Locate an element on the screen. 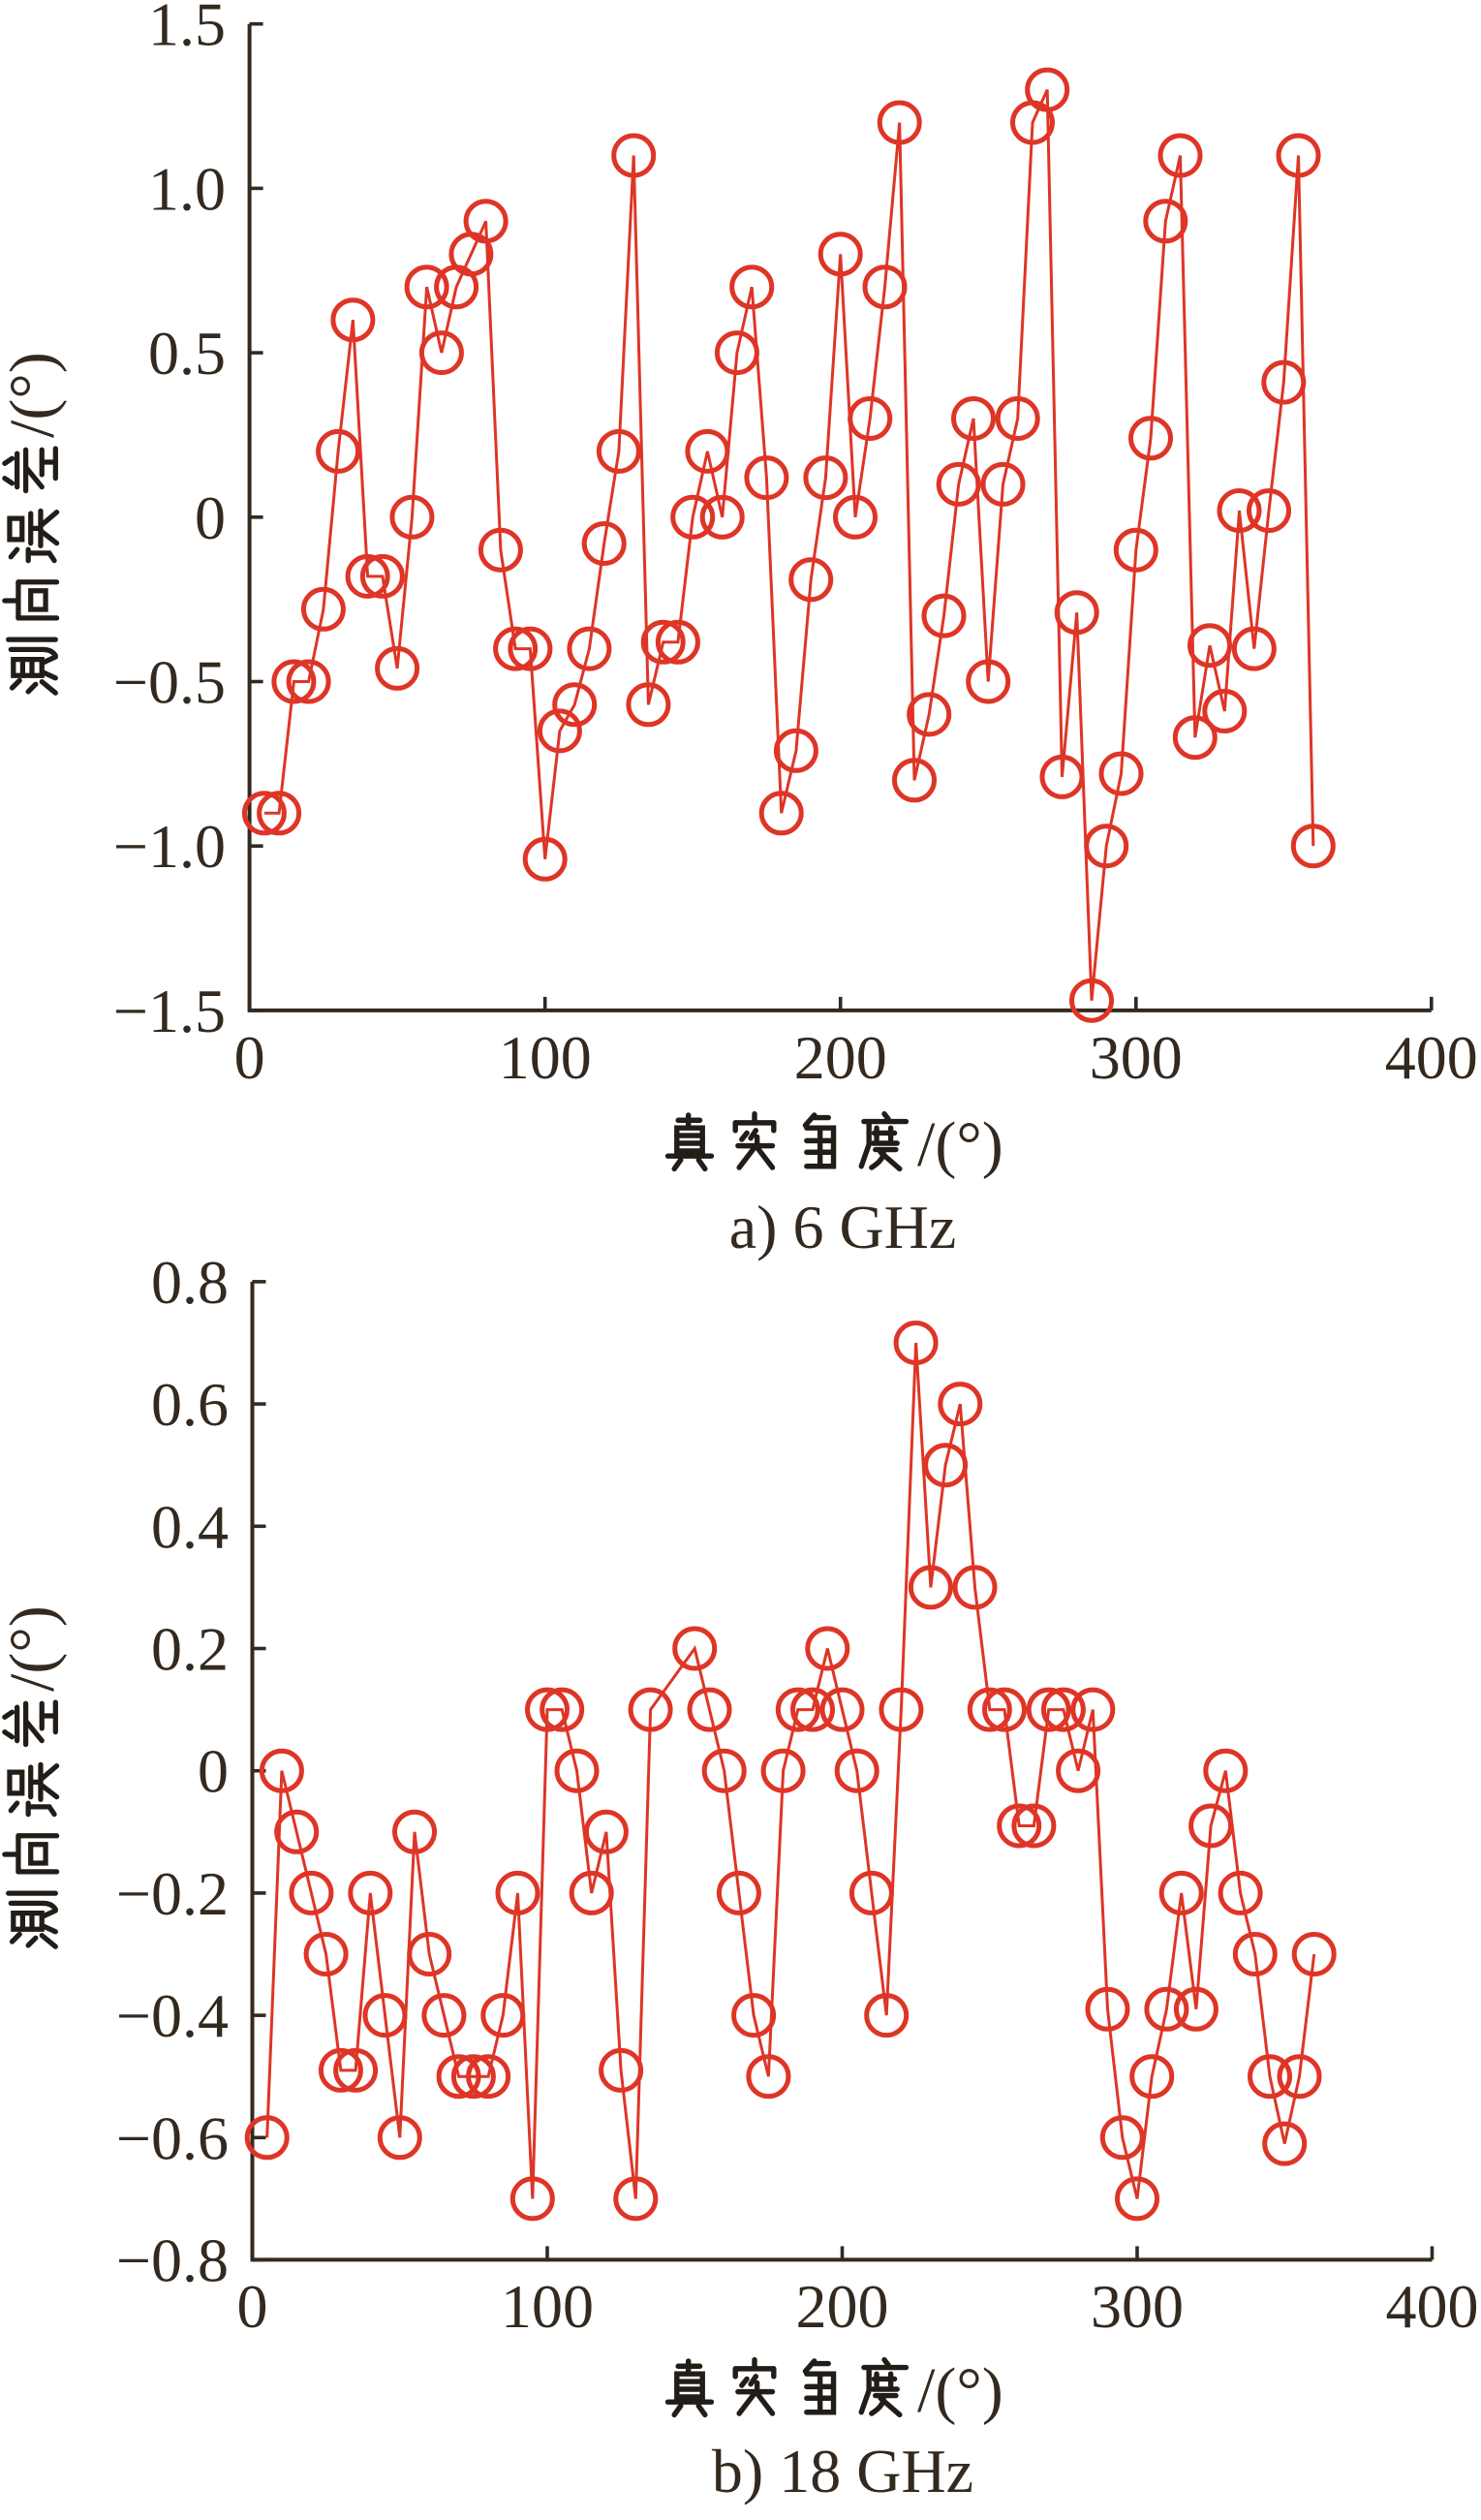 This screenshot has height=2520, width=1481. svg-text: 0.5 is located at coordinates (187, 353).